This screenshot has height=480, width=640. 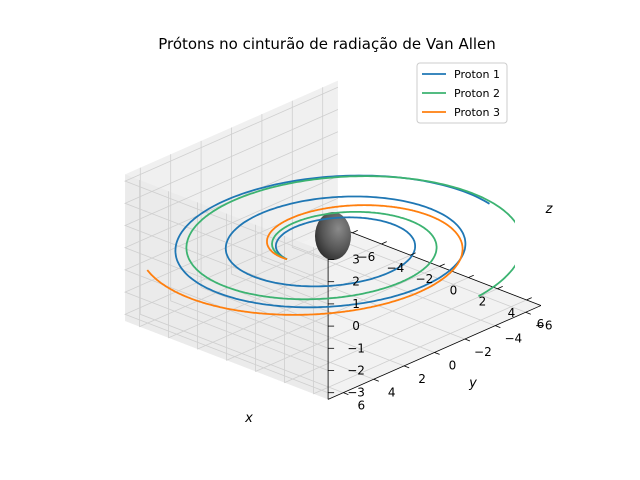 I want to click on x-axis-label: x, so click(x=248, y=418).